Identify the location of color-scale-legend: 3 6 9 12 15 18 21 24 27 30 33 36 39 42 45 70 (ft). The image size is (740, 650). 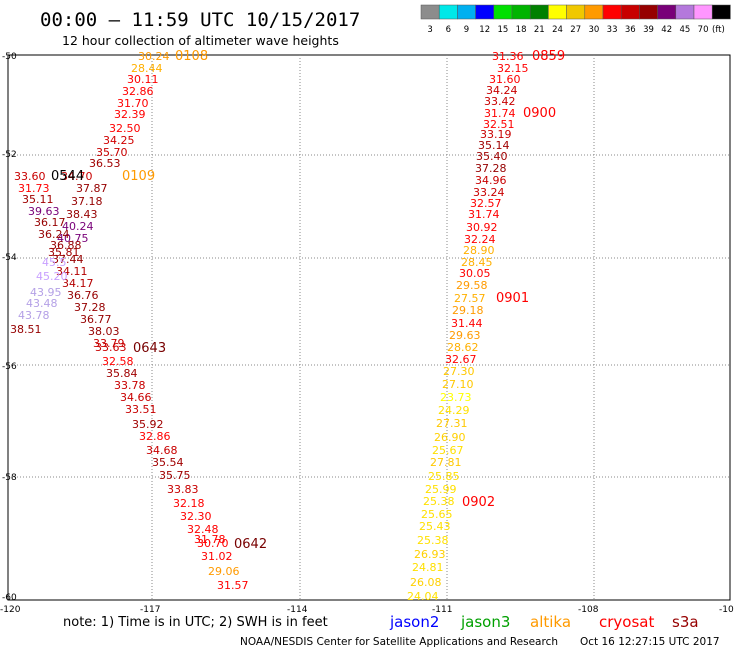
(575, 19).